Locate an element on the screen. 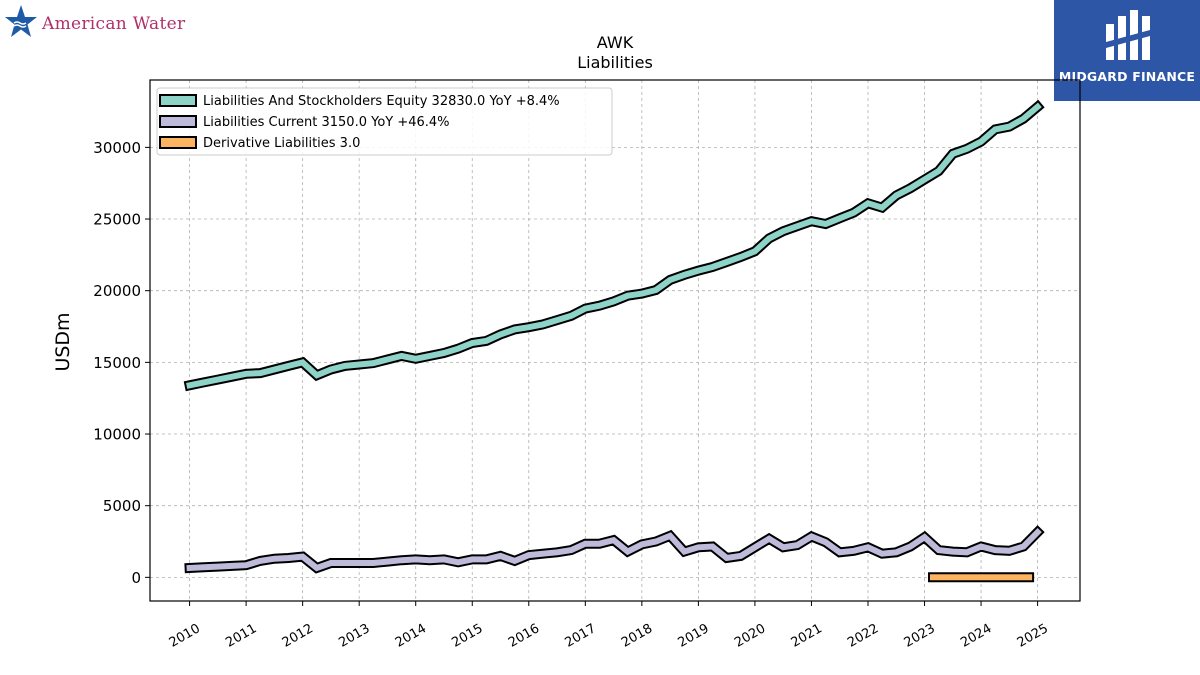  y-axis-label: USDm is located at coordinates (63, 341).